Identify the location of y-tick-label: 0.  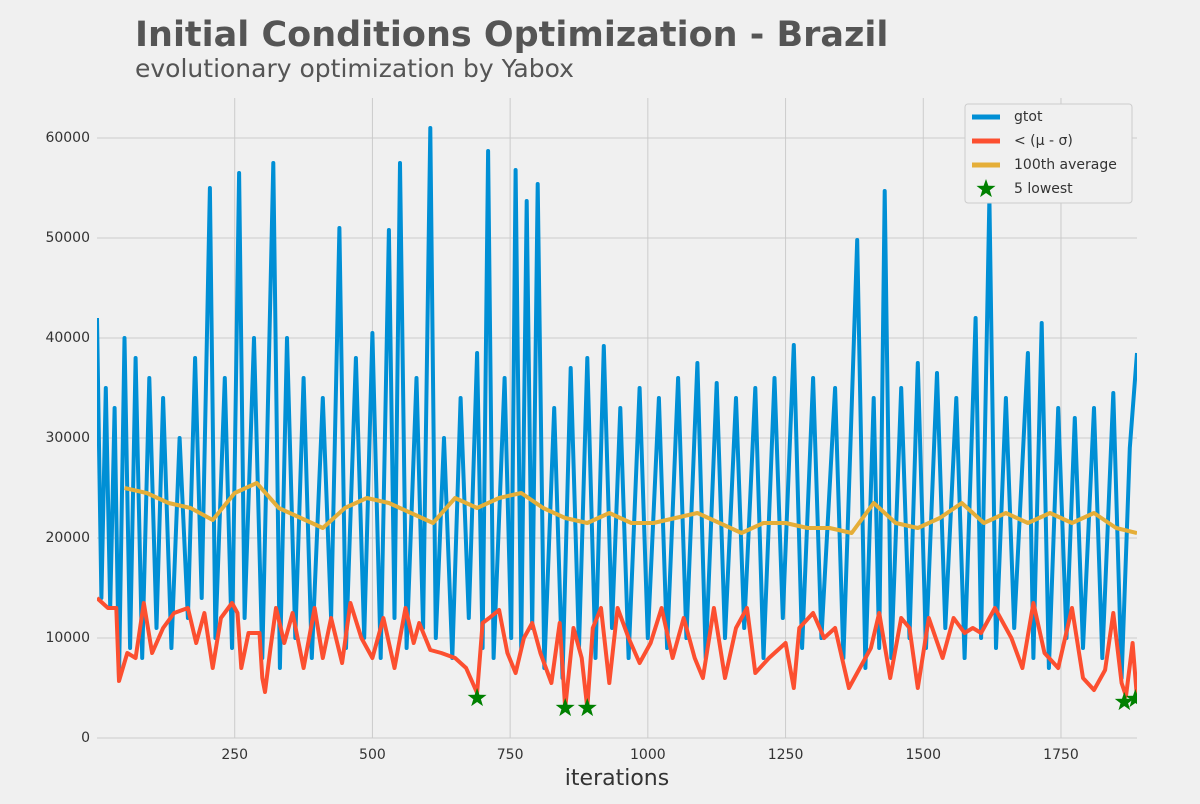
(85, 738).